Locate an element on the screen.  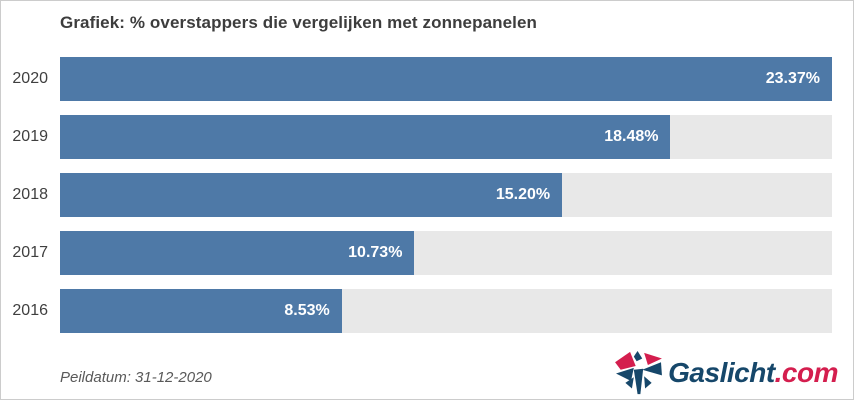
bar: 15.20% is located at coordinates (311, 195).